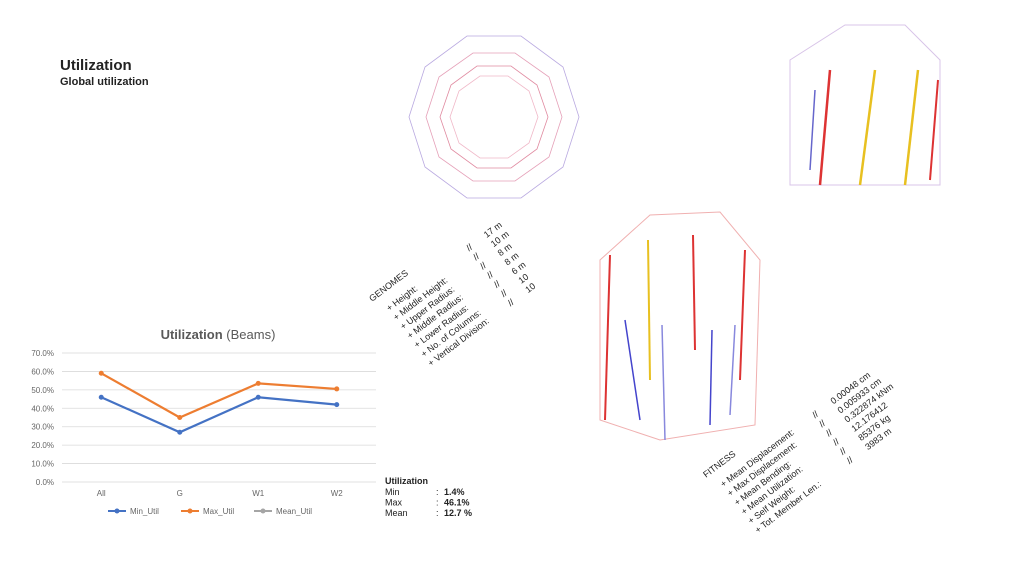 The image size is (1024, 576). What do you see at coordinates (42, 353) in the screenshot?
I see `y-tick-label: 70.0%` at bounding box center [42, 353].